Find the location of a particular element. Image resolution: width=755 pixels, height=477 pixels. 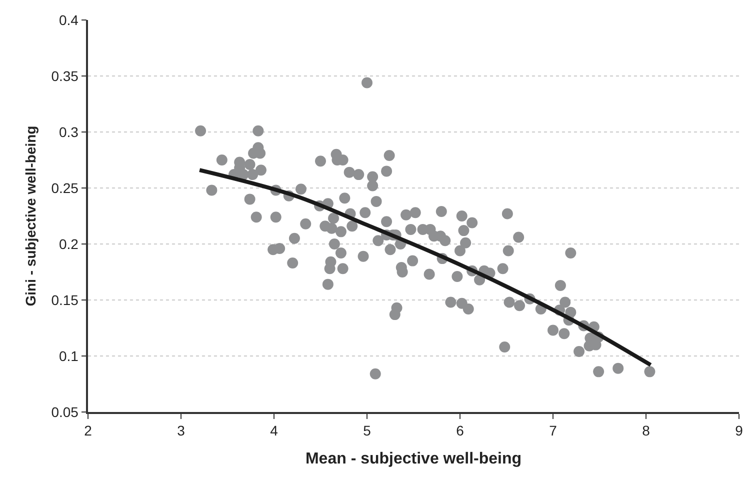

x-axis-title: Mean - subjective well-being is located at coordinates (413, 459).